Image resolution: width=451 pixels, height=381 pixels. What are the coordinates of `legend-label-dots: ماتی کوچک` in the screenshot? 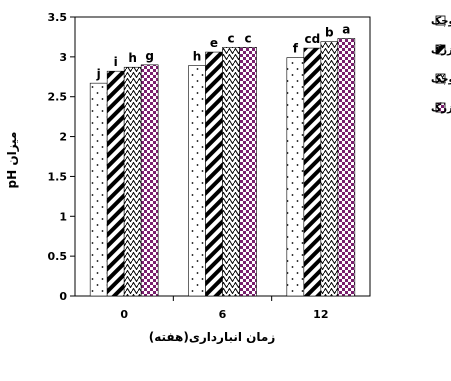 It's located at (441, 21).